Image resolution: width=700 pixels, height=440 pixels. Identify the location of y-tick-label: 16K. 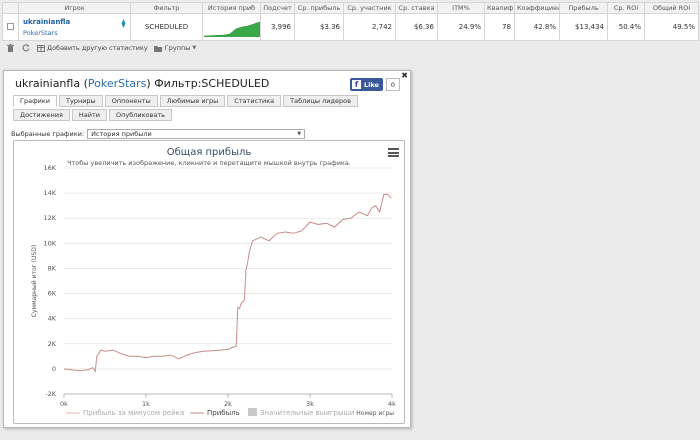
(49, 168).